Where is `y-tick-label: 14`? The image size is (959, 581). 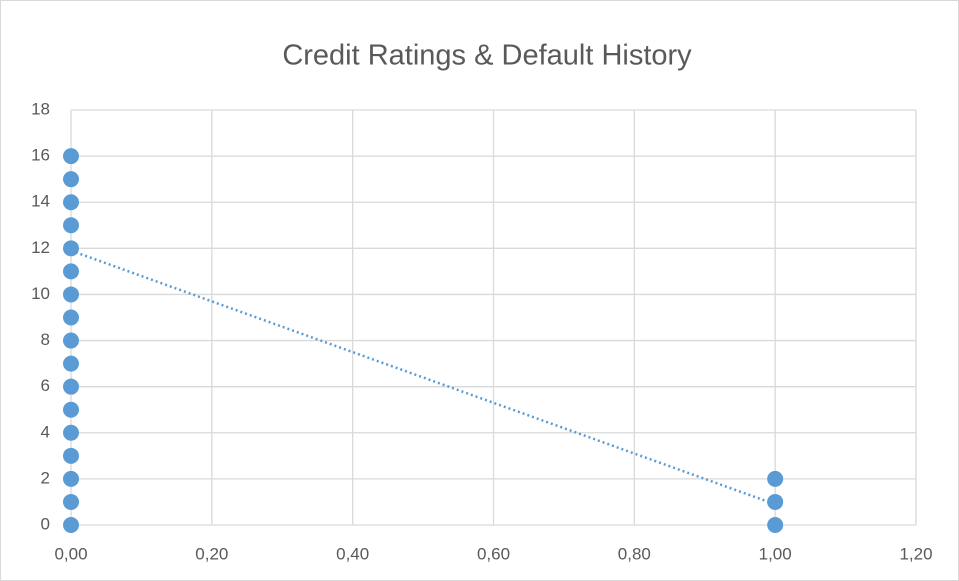 y-tick-label: 14 is located at coordinates (40, 201).